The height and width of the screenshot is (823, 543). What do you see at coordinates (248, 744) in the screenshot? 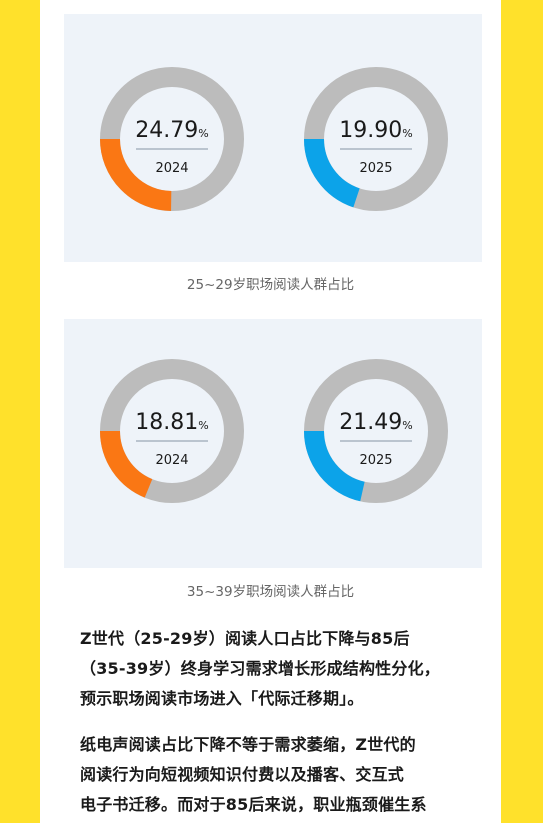
I see `paragraph-line: 纸电声阅读占比下降不等于需求萎缩，Z世代的` at bounding box center [248, 744].